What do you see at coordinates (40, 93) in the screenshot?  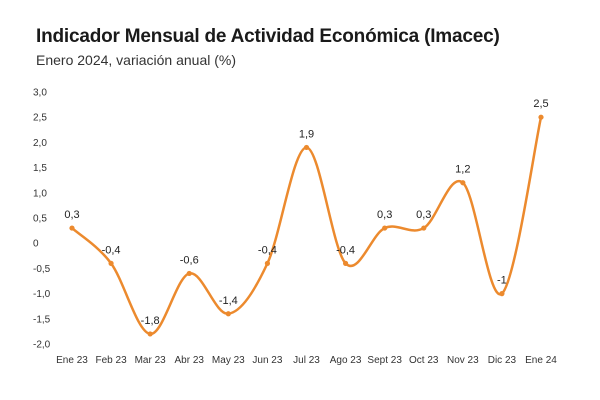 I see `y-tick-label: 3,0` at bounding box center [40, 93].